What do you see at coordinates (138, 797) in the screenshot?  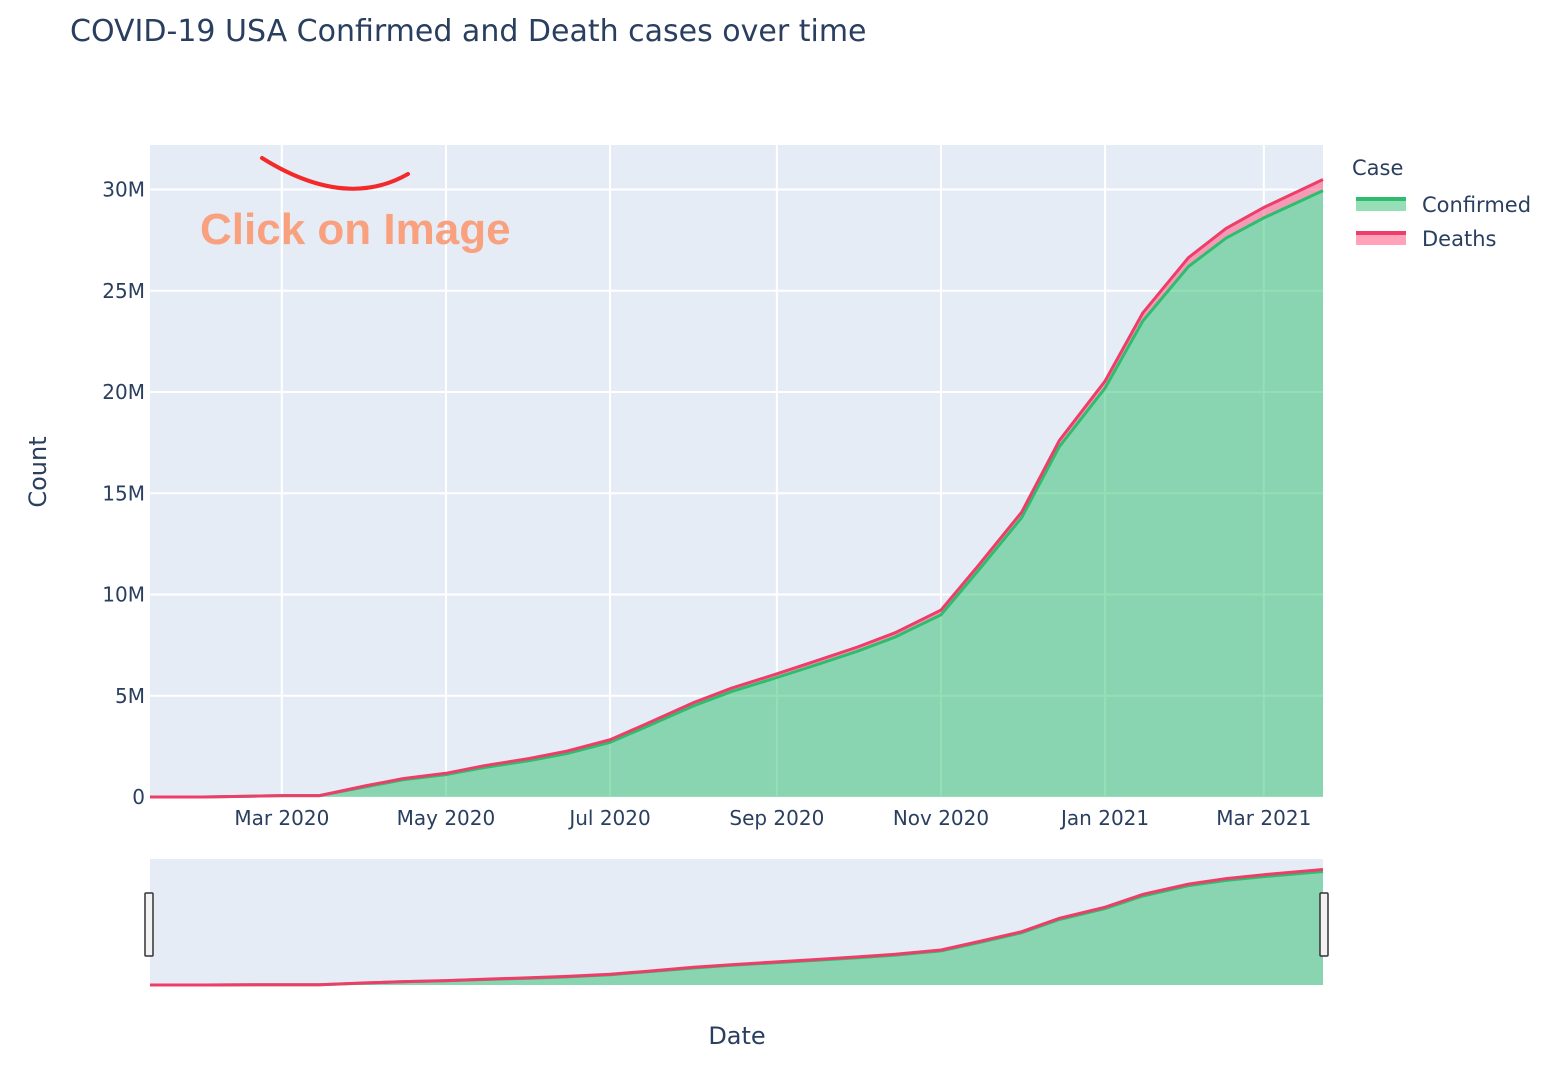 I see `y-tick-label: 0` at bounding box center [138, 797].